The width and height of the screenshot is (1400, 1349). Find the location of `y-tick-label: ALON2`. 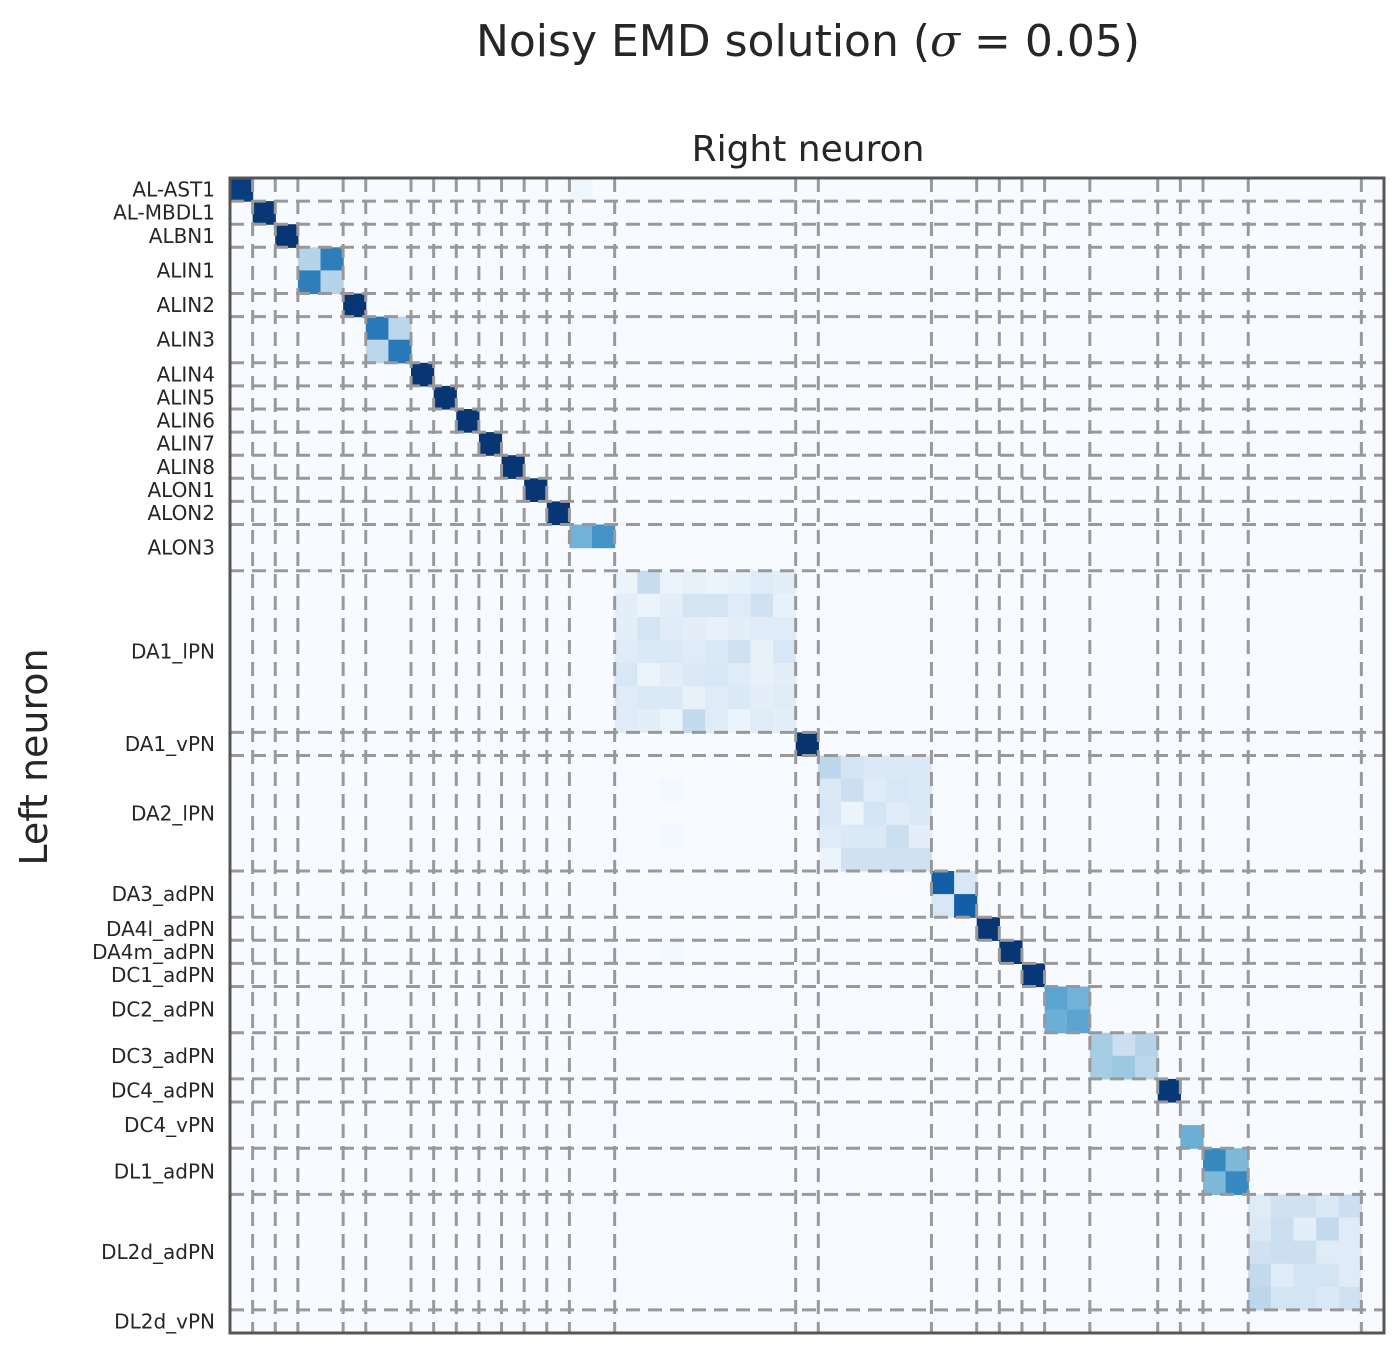

y-tick-label: ALON2 is located at coordinates (181, 513).